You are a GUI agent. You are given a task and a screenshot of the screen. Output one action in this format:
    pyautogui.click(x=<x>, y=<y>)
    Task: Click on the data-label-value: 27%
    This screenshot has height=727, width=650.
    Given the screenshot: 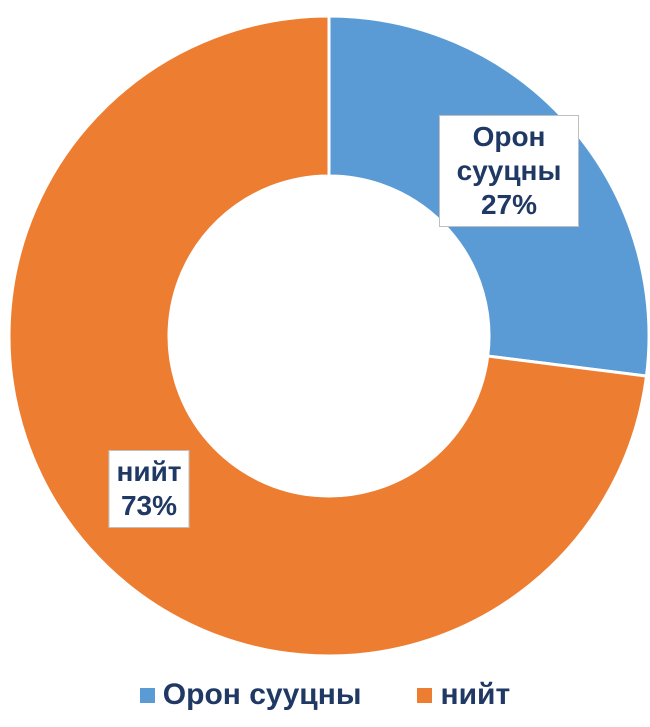 What is the action you would take?
    pyautogui.click(x=509, y=205)
    